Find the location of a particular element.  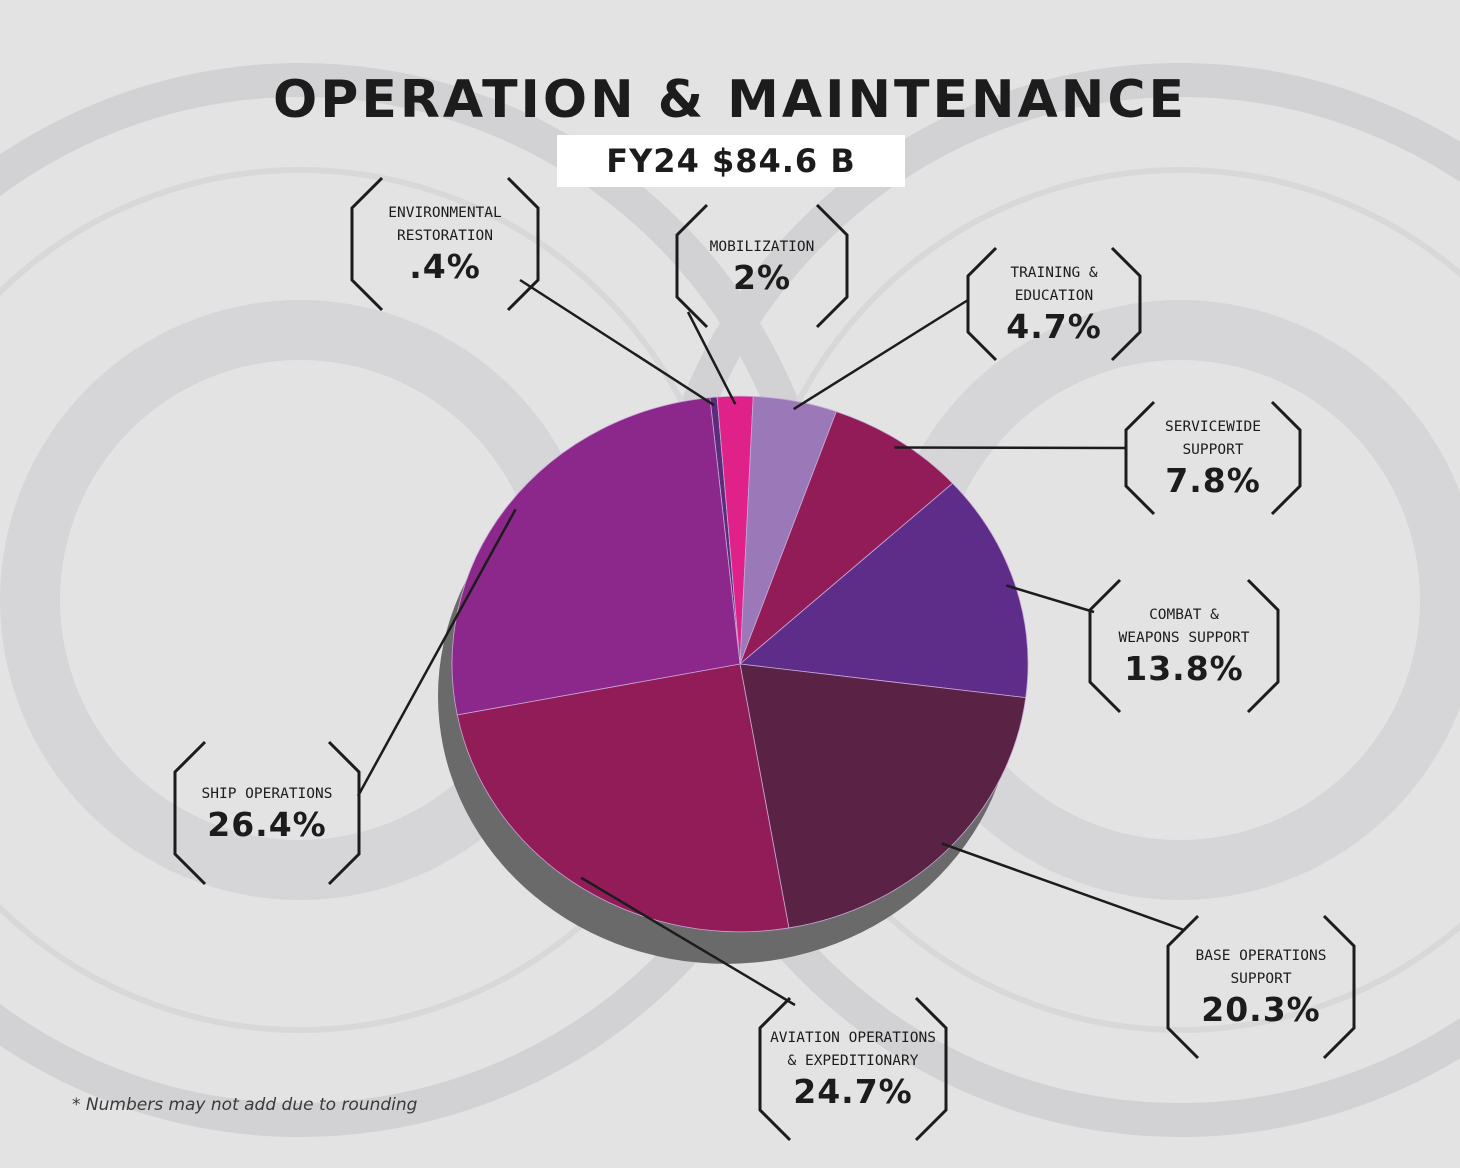

slice-label: WEAPONS SUPPORT is located at coordinates (1184, 638).